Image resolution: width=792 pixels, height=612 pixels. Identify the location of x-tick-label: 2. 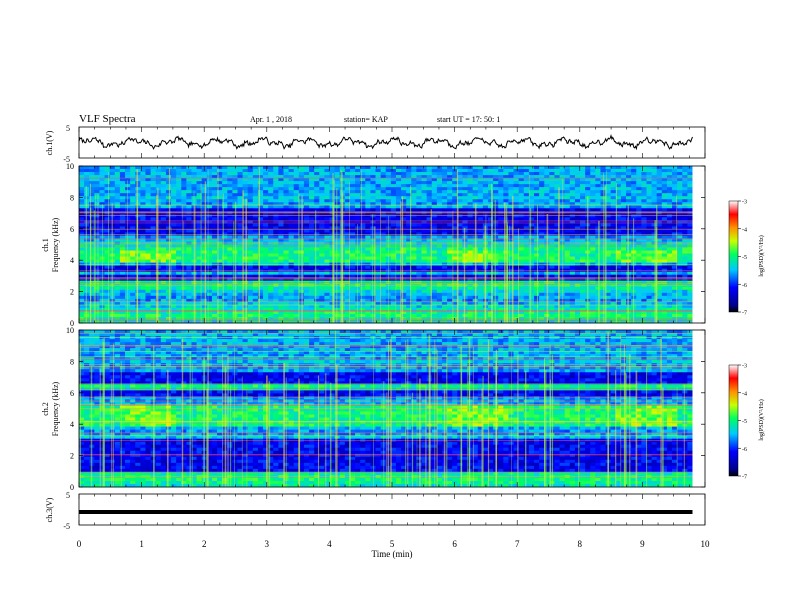
(204, 544).